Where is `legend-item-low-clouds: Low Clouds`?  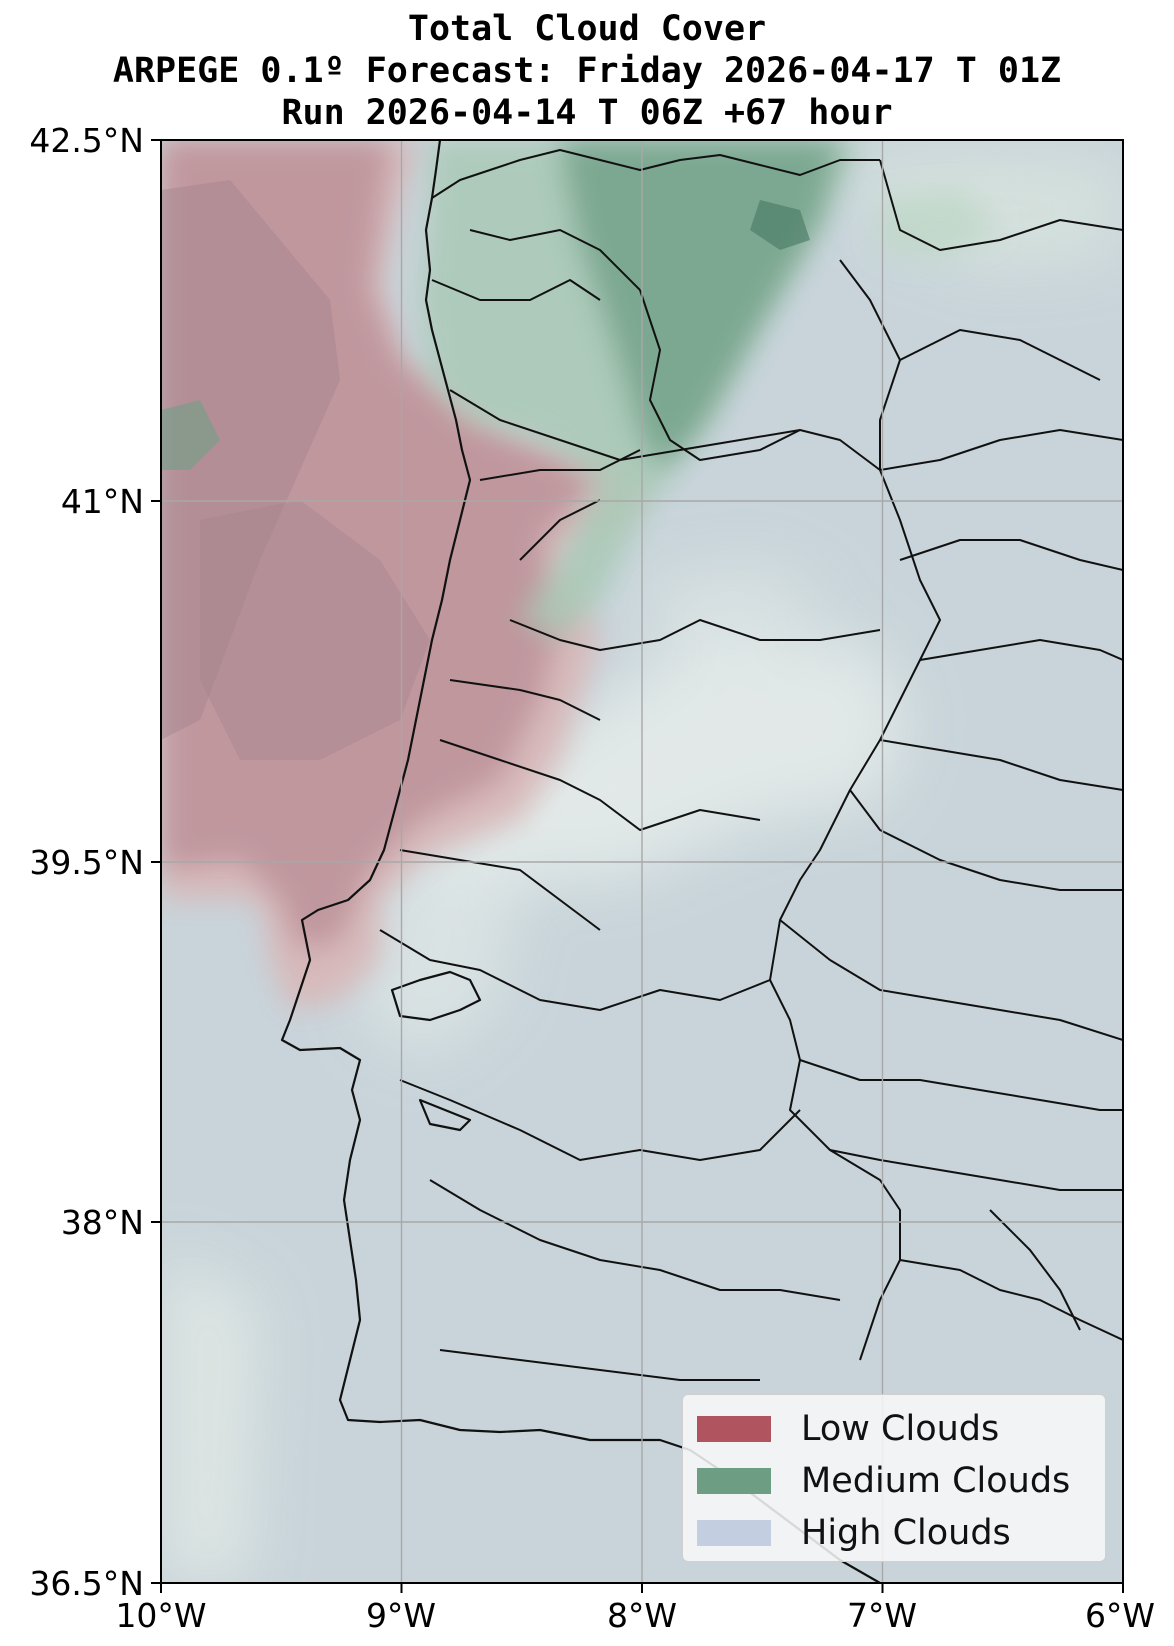 legend-item-low-clouds: Low Clouds is located at coordinates (848, 1429).